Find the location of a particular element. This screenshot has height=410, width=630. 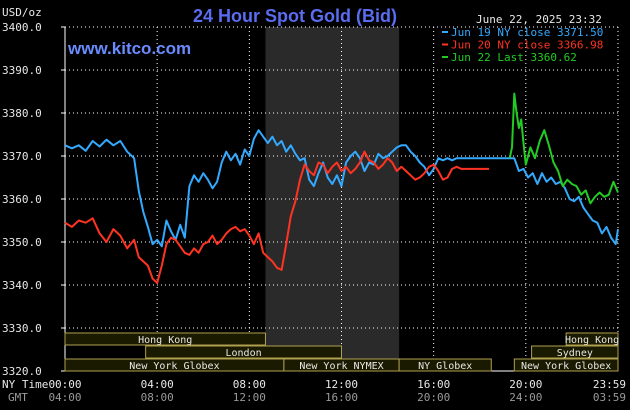

session-label: Sydney is located at coordinates (575, 353).